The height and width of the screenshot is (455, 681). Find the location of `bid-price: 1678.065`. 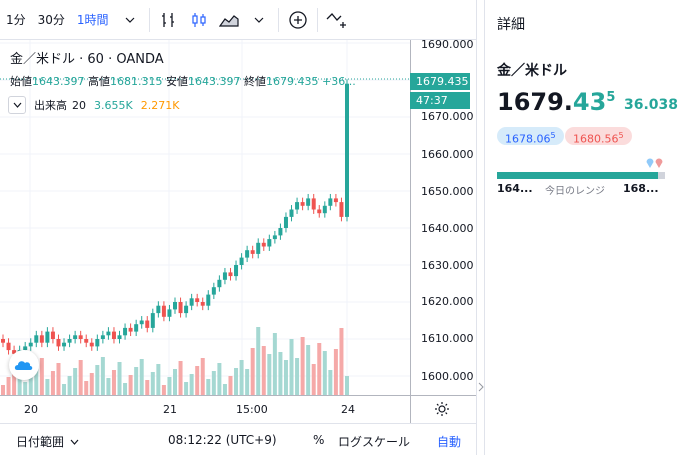

bid-price: 1678.065 is located at coordinates (530, 136).